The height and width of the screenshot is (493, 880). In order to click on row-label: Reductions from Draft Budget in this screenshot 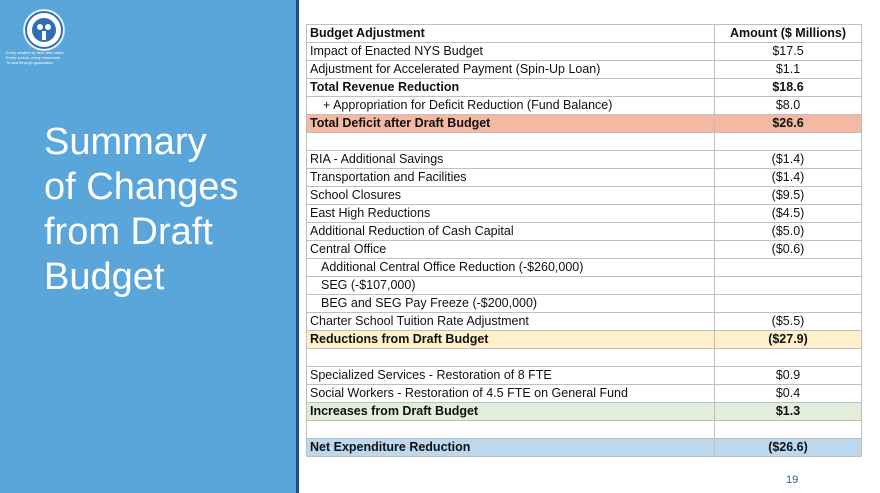, I will do `click(510, 339)`.